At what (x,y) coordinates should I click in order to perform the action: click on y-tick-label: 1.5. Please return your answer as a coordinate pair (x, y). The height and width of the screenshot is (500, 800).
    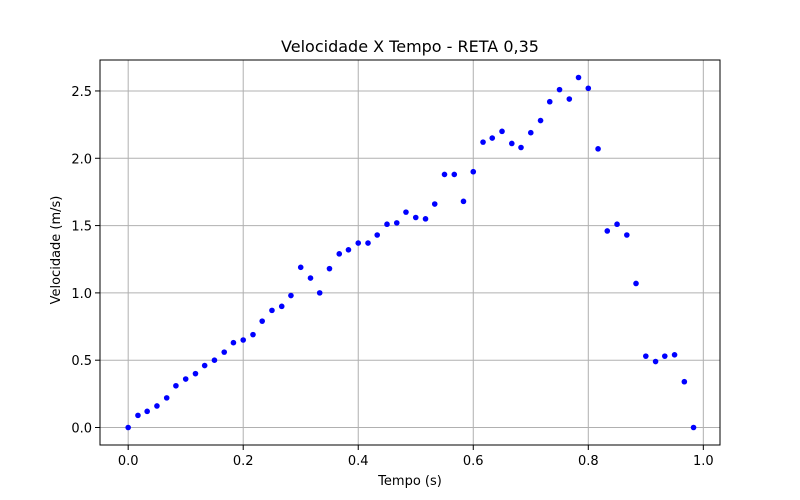
    Looking at the image, I should click on (81, 227).